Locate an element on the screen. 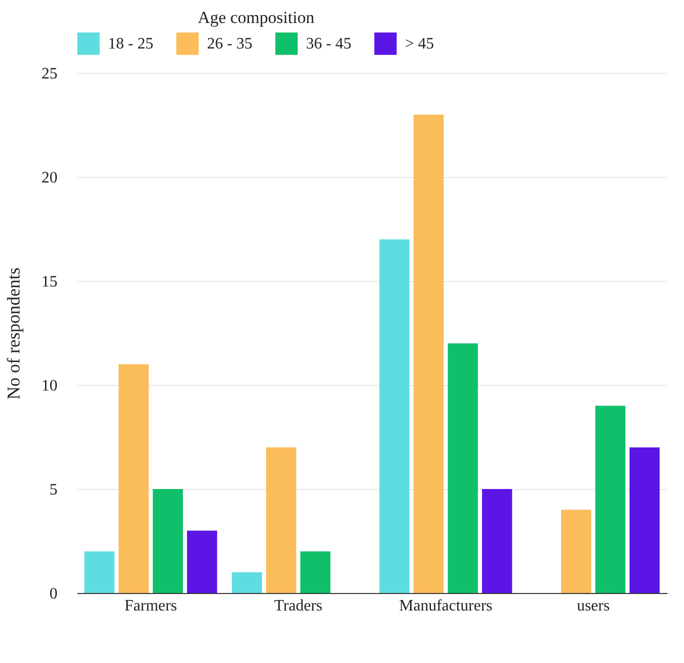 The height and width of the screenshot is (663, 684). y-axis-title: No of respondents is located at coordinates (14, 334).